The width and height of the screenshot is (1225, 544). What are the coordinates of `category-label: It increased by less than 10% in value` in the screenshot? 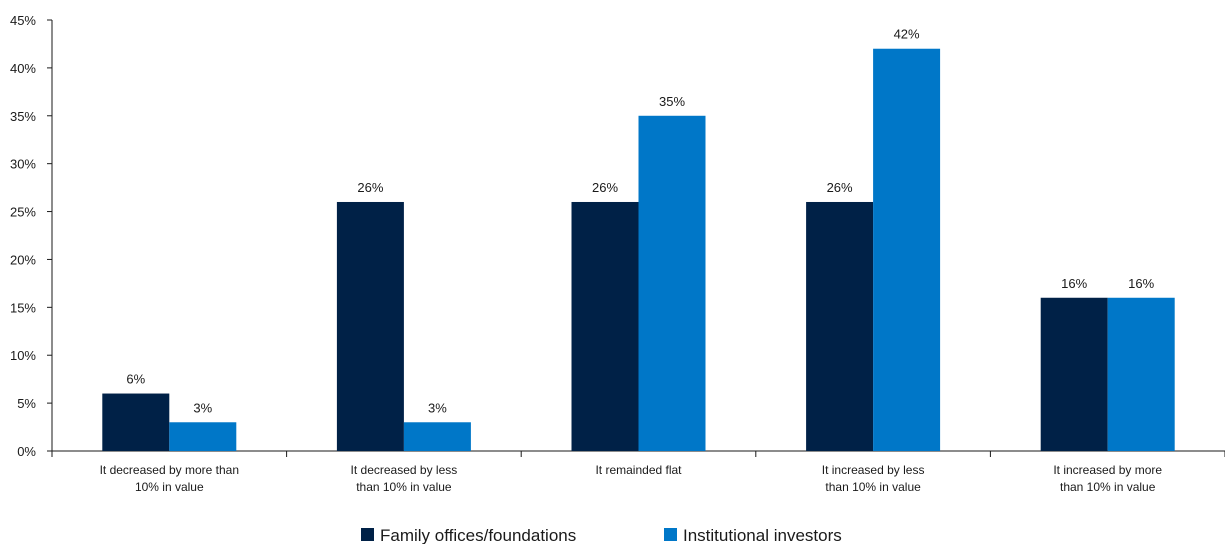 It's located at (873, 478).